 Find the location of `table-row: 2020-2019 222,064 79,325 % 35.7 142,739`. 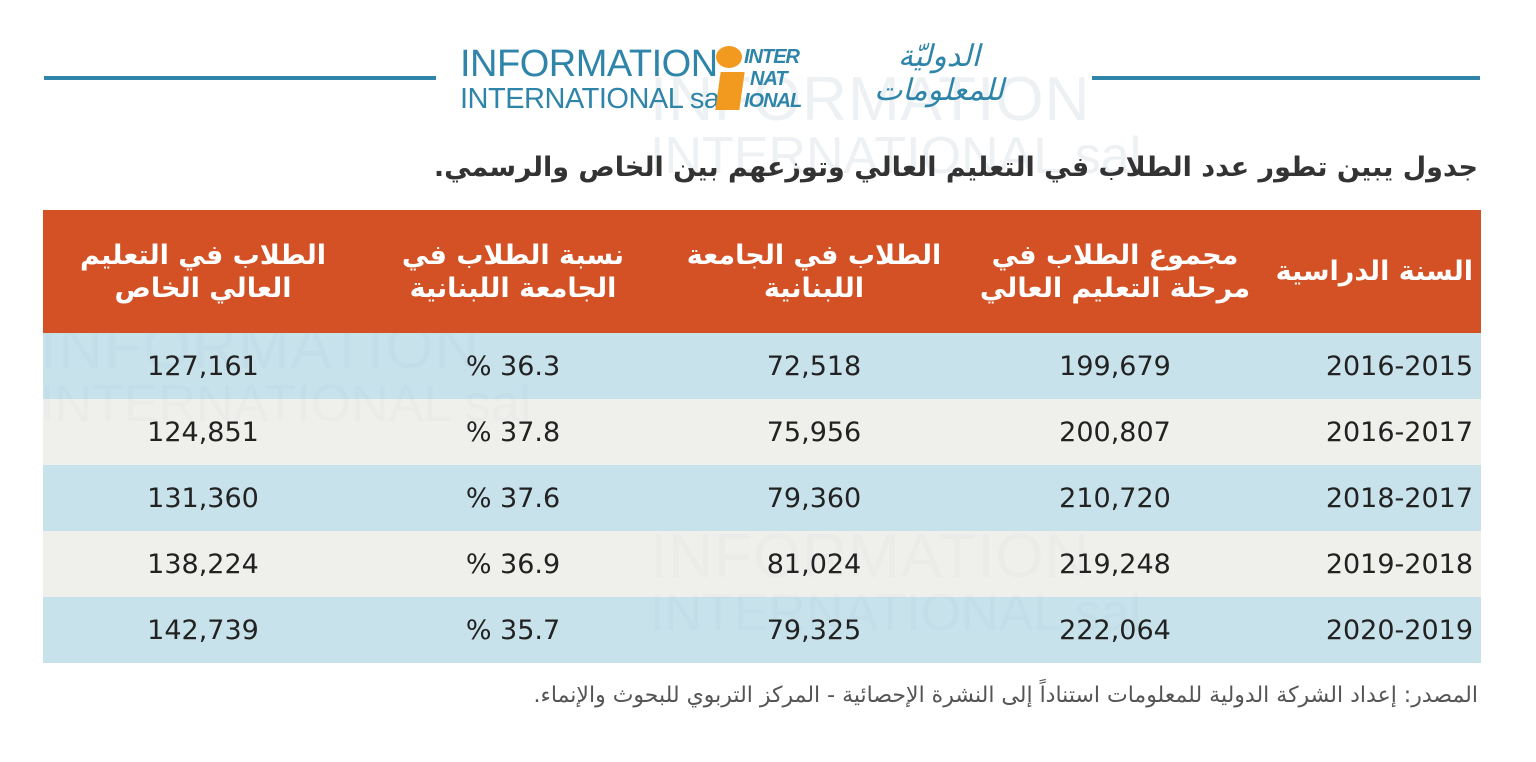

table-row: 2020-2019 222,064 79,325 % 35.7 142,739 is located at coordinates (762, 630).